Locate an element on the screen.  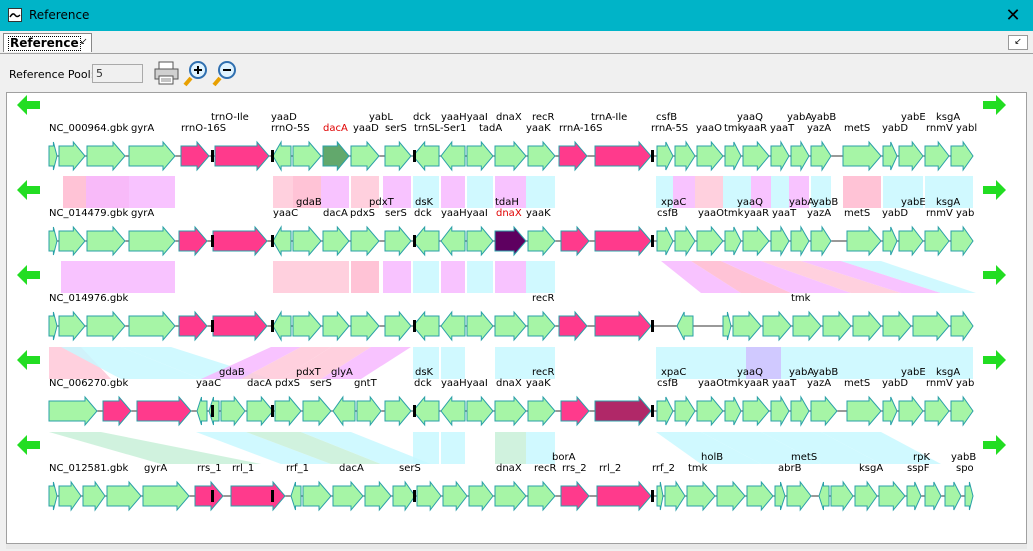
gene-label: ksgA is located at coordinates (948, 202).